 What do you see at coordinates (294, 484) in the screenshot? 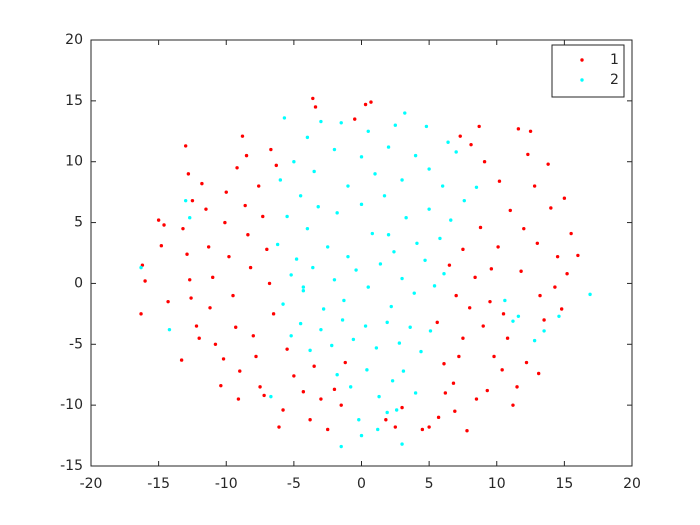
I see `x-tick-label: -5` at bounding box center [294, 484].